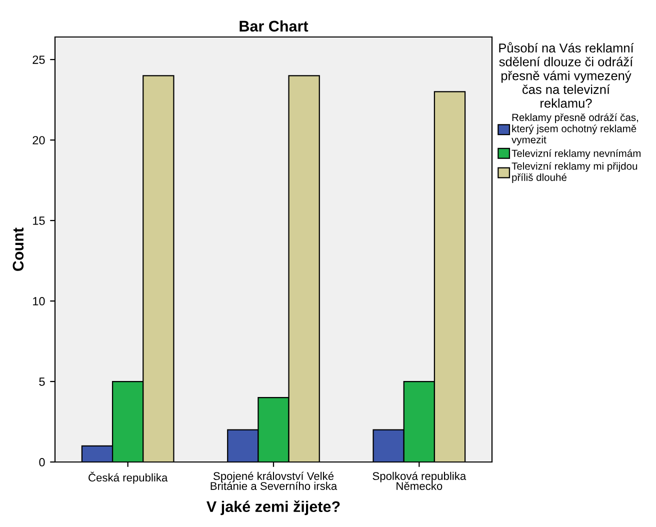 This screenshot has width=656, height=527. I want to click on chart-title: Bar Chart, so click(274, 26).